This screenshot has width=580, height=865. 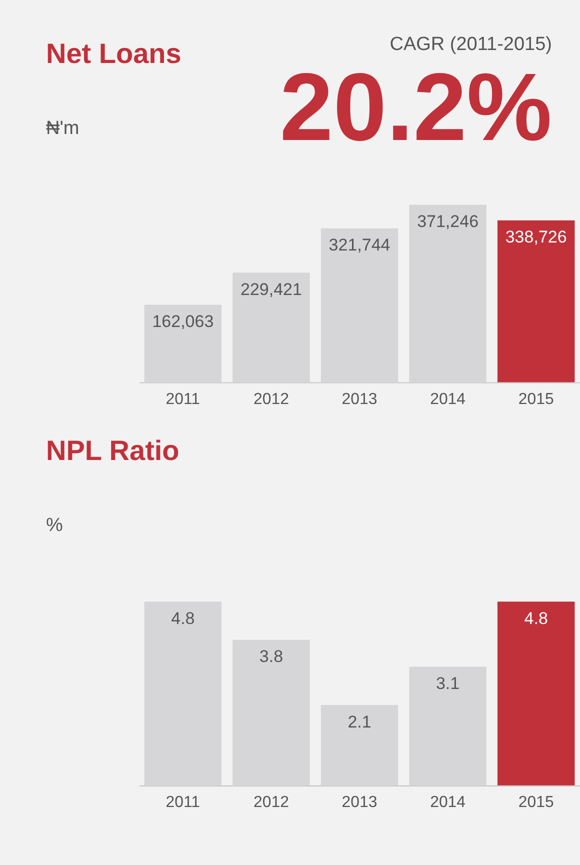 What do you see at coordinates (114, 54) in the screenshot?
I see `chart-title: Net Loans` at bounding box center [114, 54].